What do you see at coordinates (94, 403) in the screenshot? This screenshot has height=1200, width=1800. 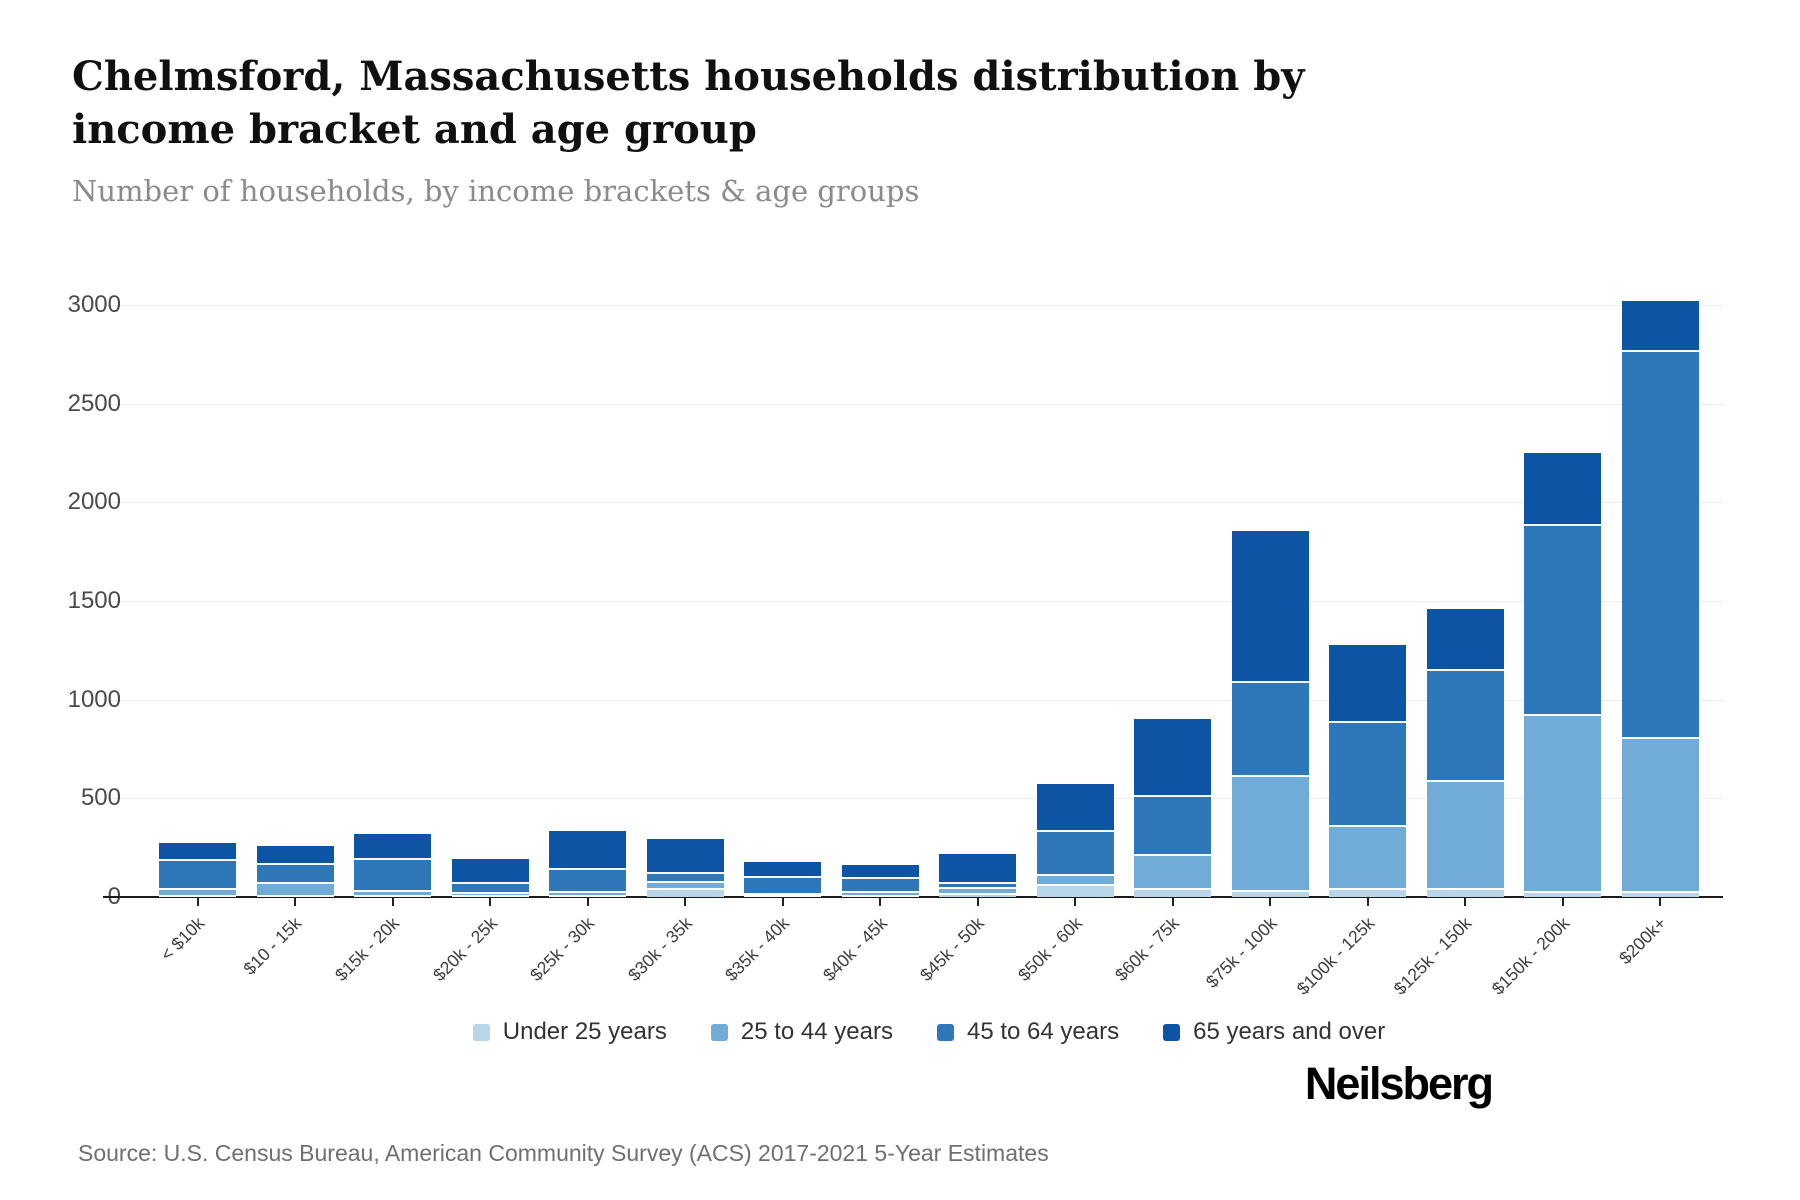 I see `y-axis-tick-label: 2500` at bounding box center [94, 403].